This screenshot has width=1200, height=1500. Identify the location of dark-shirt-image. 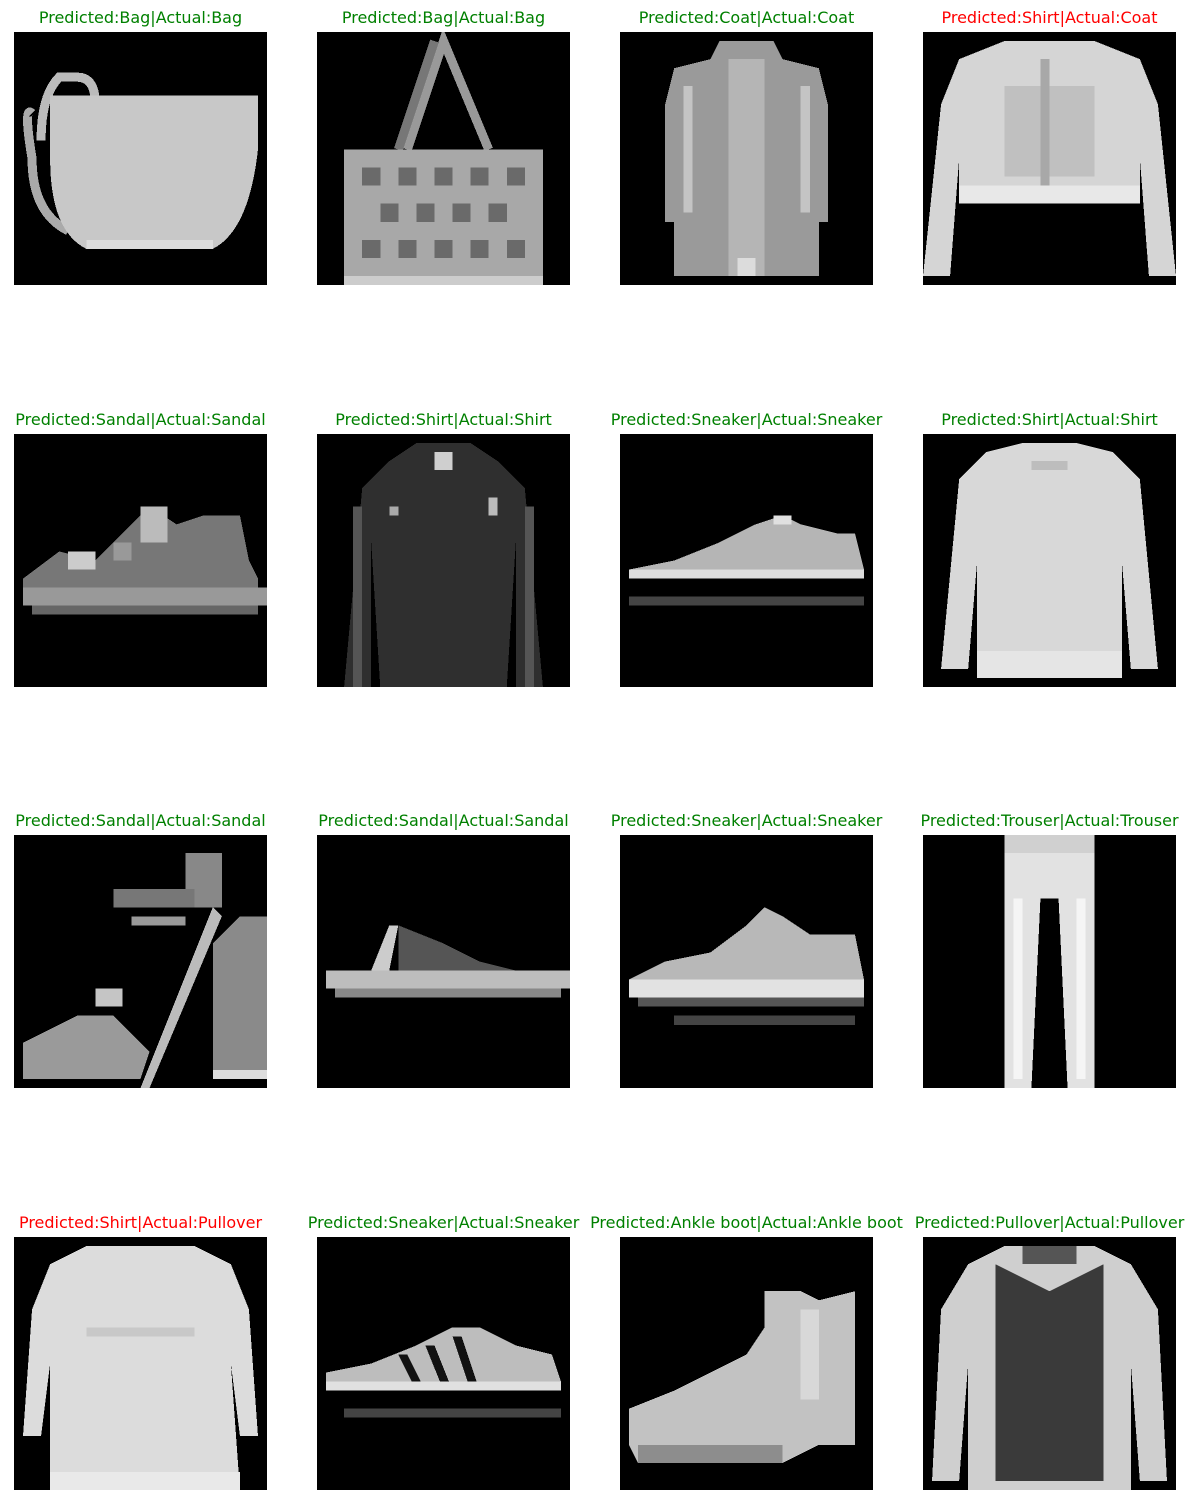
(443, 560).